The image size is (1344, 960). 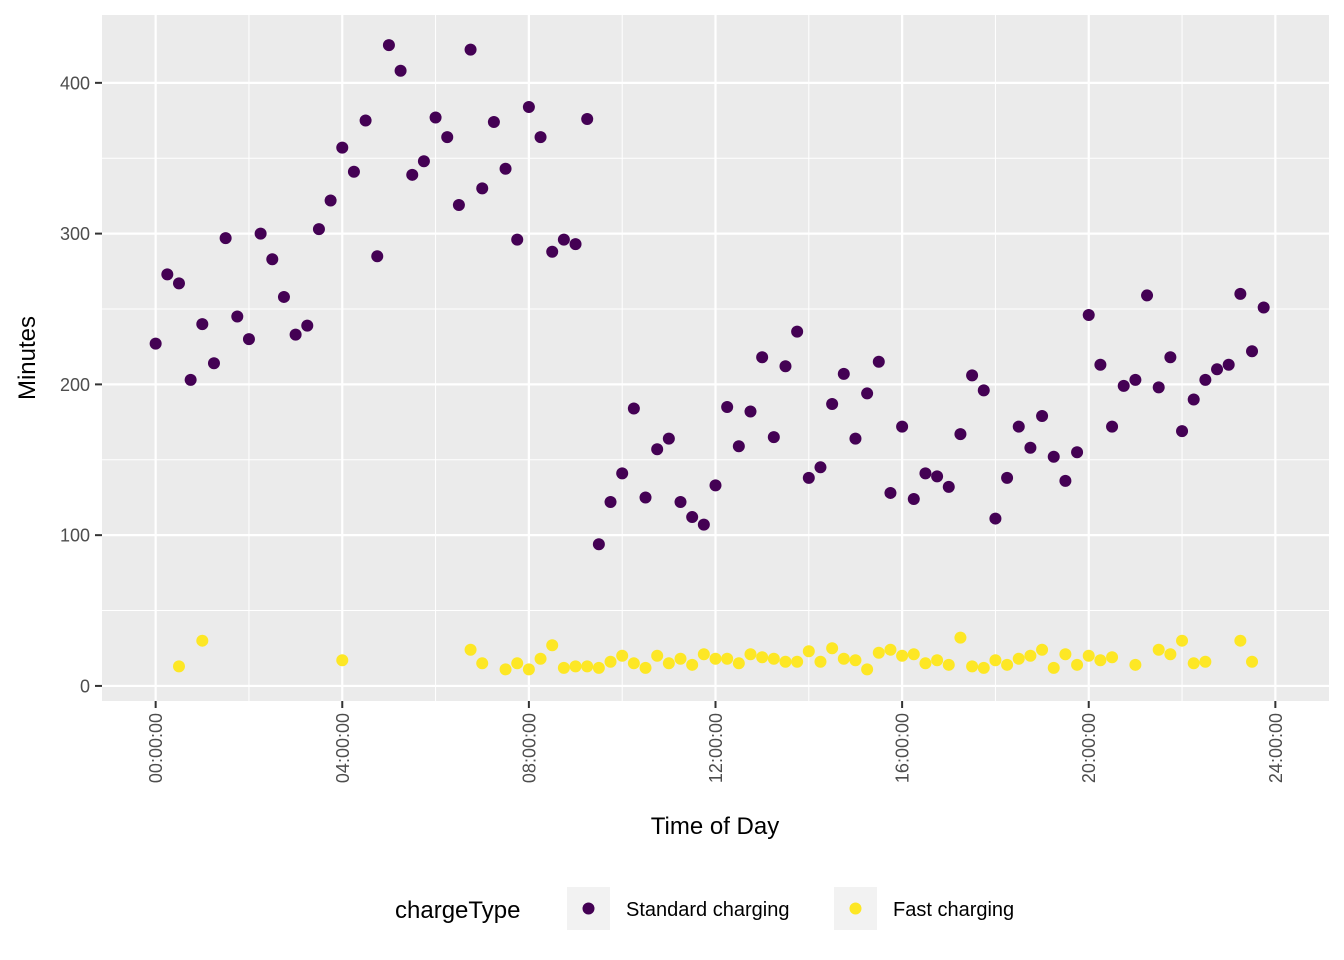 I want to click on x-tick-label: 12:00:00, so click(x=716, y=748).